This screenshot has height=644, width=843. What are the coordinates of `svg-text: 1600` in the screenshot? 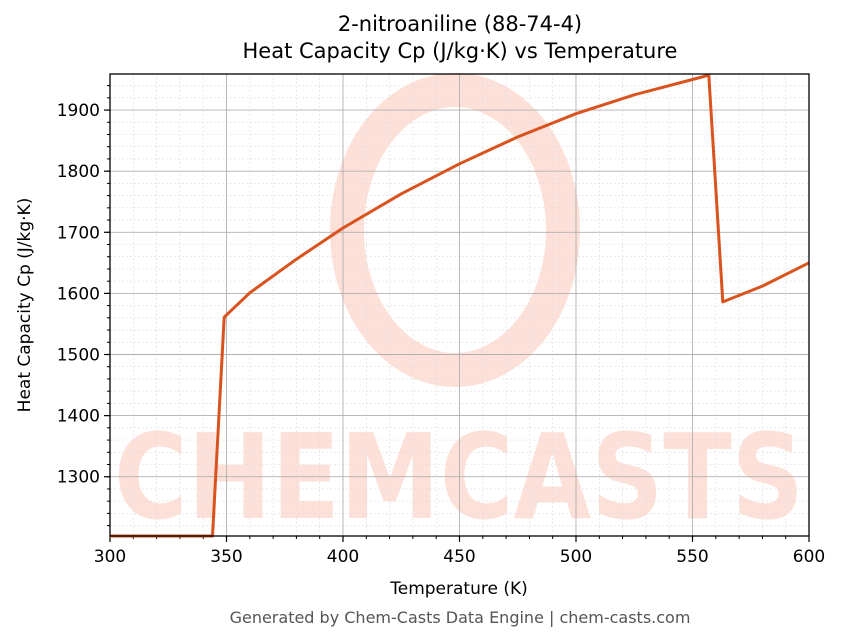 It's located at (78, 294).